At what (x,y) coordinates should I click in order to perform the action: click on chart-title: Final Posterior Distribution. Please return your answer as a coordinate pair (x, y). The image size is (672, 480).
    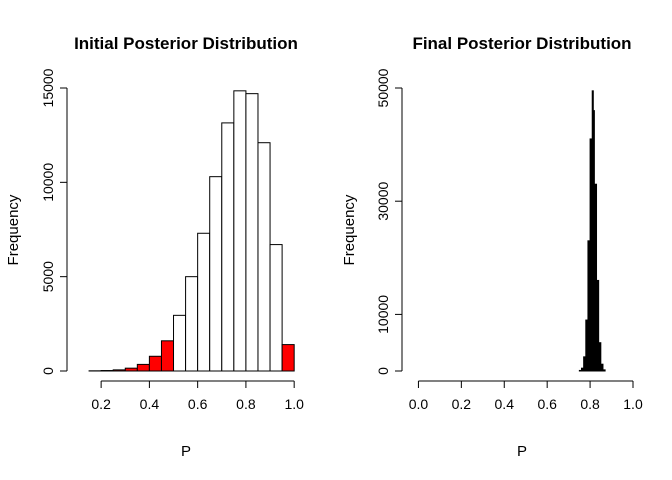
    Looking at the image, I should click on (521, 43).